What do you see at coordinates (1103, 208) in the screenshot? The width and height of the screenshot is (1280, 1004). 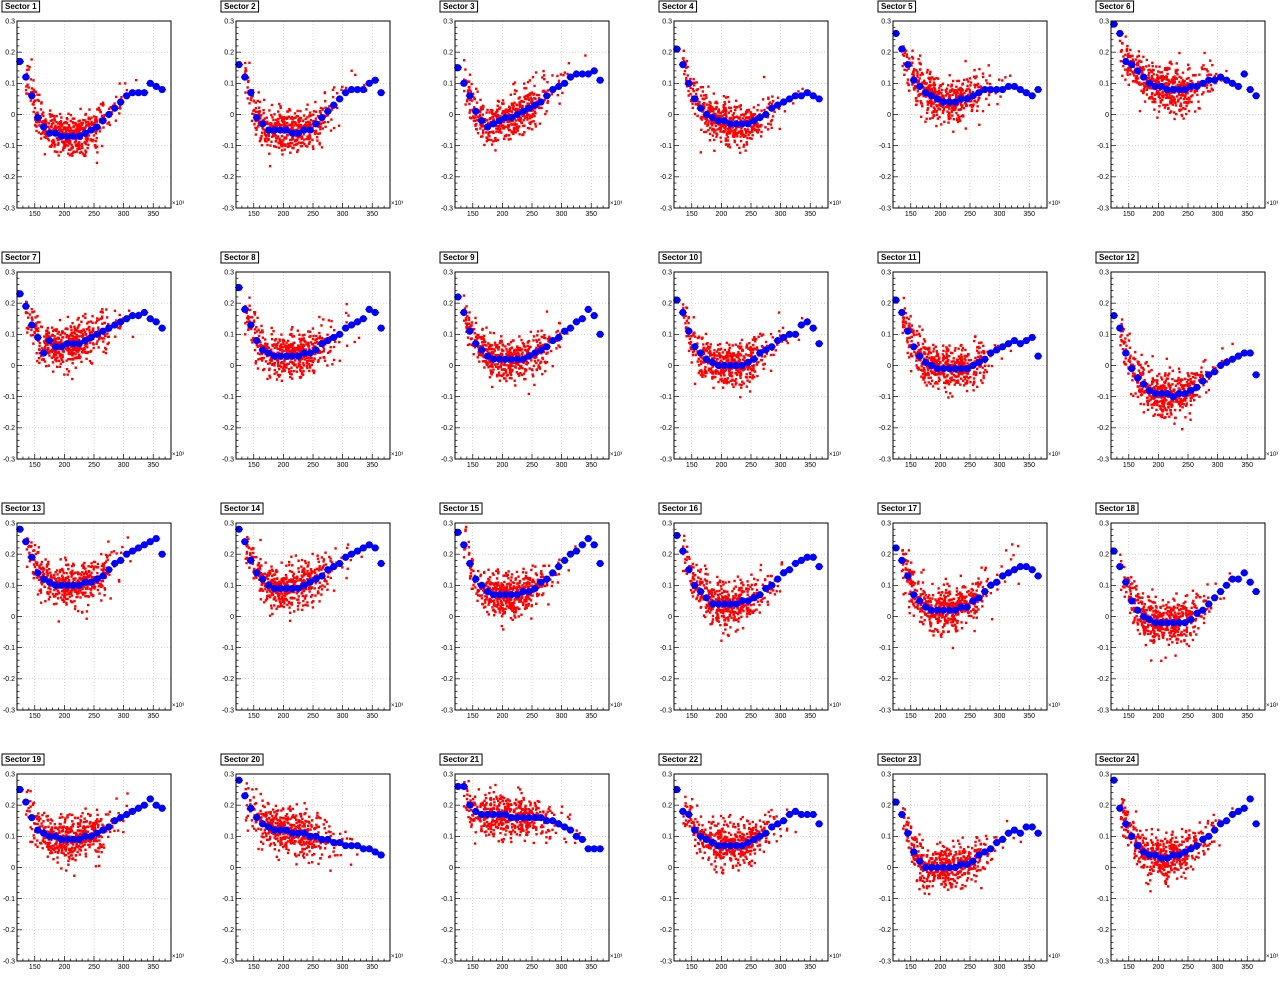 I see `y-tick-label: -0.3` at bounding box center [1103, 208].